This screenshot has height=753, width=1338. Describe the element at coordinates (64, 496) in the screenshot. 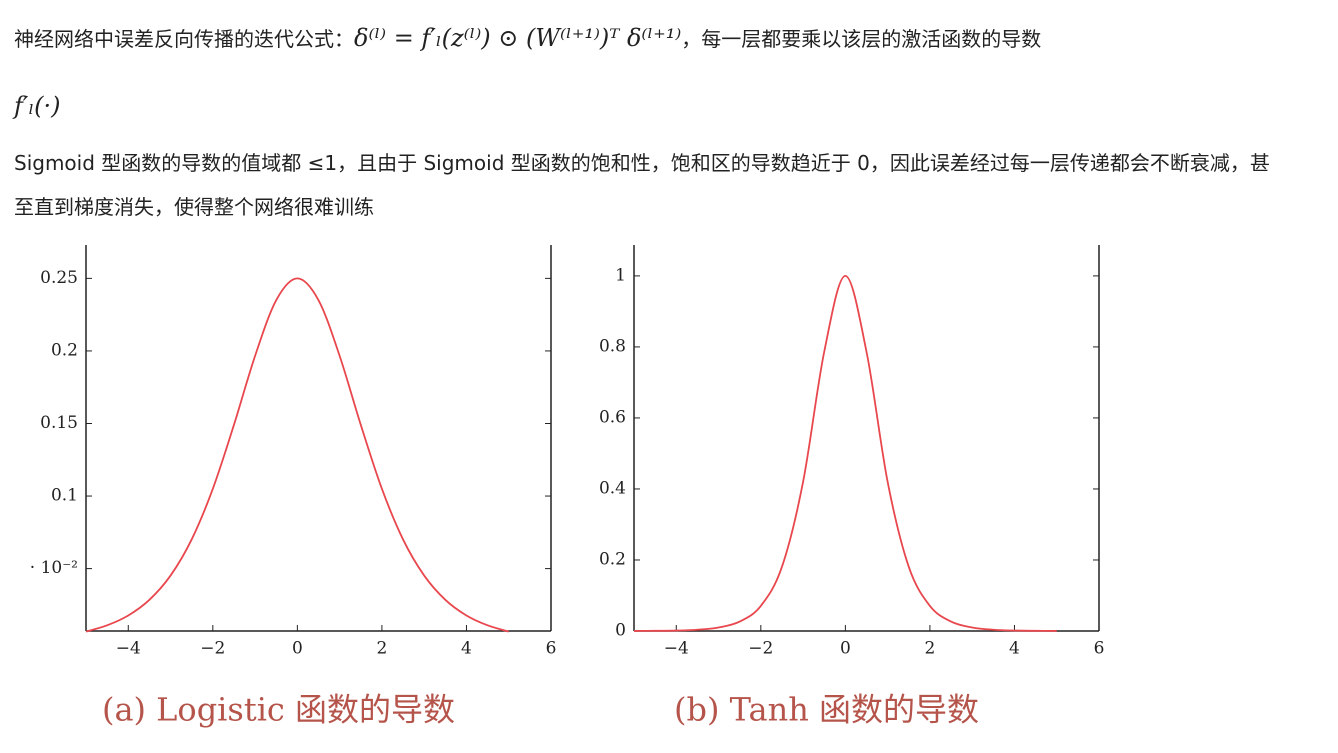

I see `y-tick-label: 0.1` at that location.